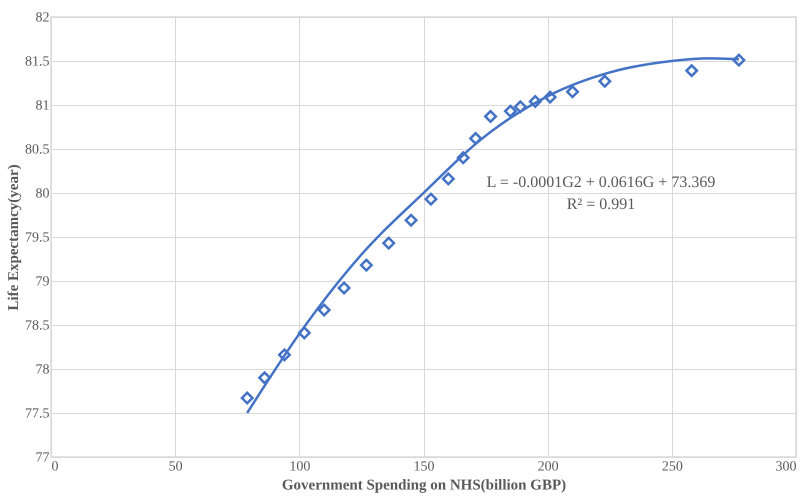  I want to click on y-tick-label: 80, so click(43, 194).